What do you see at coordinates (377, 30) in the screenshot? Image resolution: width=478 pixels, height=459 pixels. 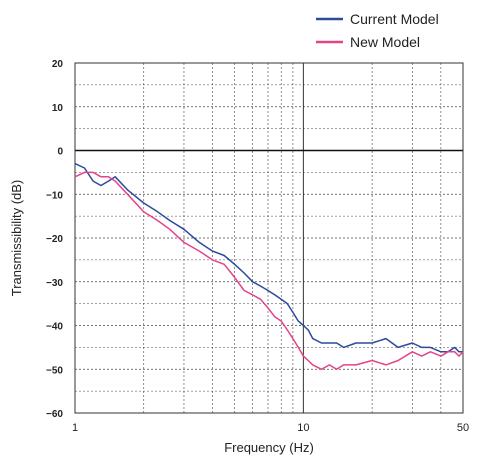 I see `legend: Current Model New Model` at bounding box center [377, 30].